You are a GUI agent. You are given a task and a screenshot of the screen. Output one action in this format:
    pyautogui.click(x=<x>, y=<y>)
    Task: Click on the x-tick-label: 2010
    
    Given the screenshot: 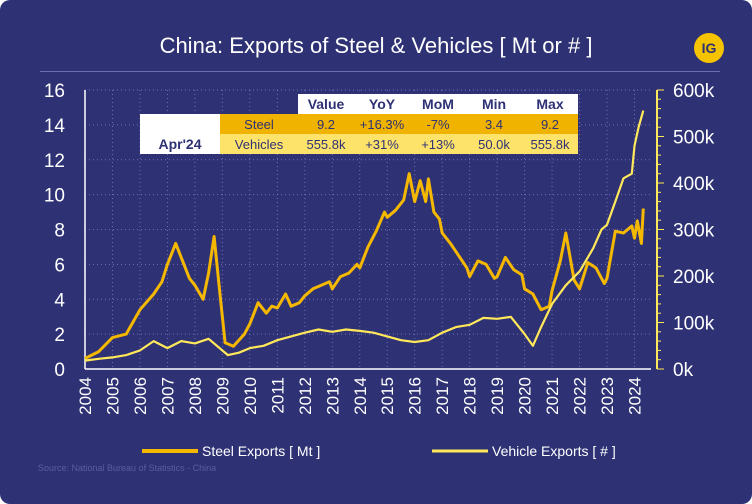 What is the action you would take?
    pyautogui.click(x=250, y=396)
    